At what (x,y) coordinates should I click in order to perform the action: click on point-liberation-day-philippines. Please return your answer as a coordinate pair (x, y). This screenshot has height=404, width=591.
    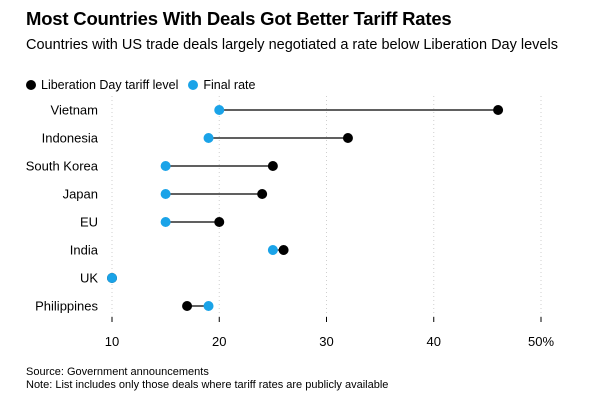
    Looking at the image, I should click on (187, 306).